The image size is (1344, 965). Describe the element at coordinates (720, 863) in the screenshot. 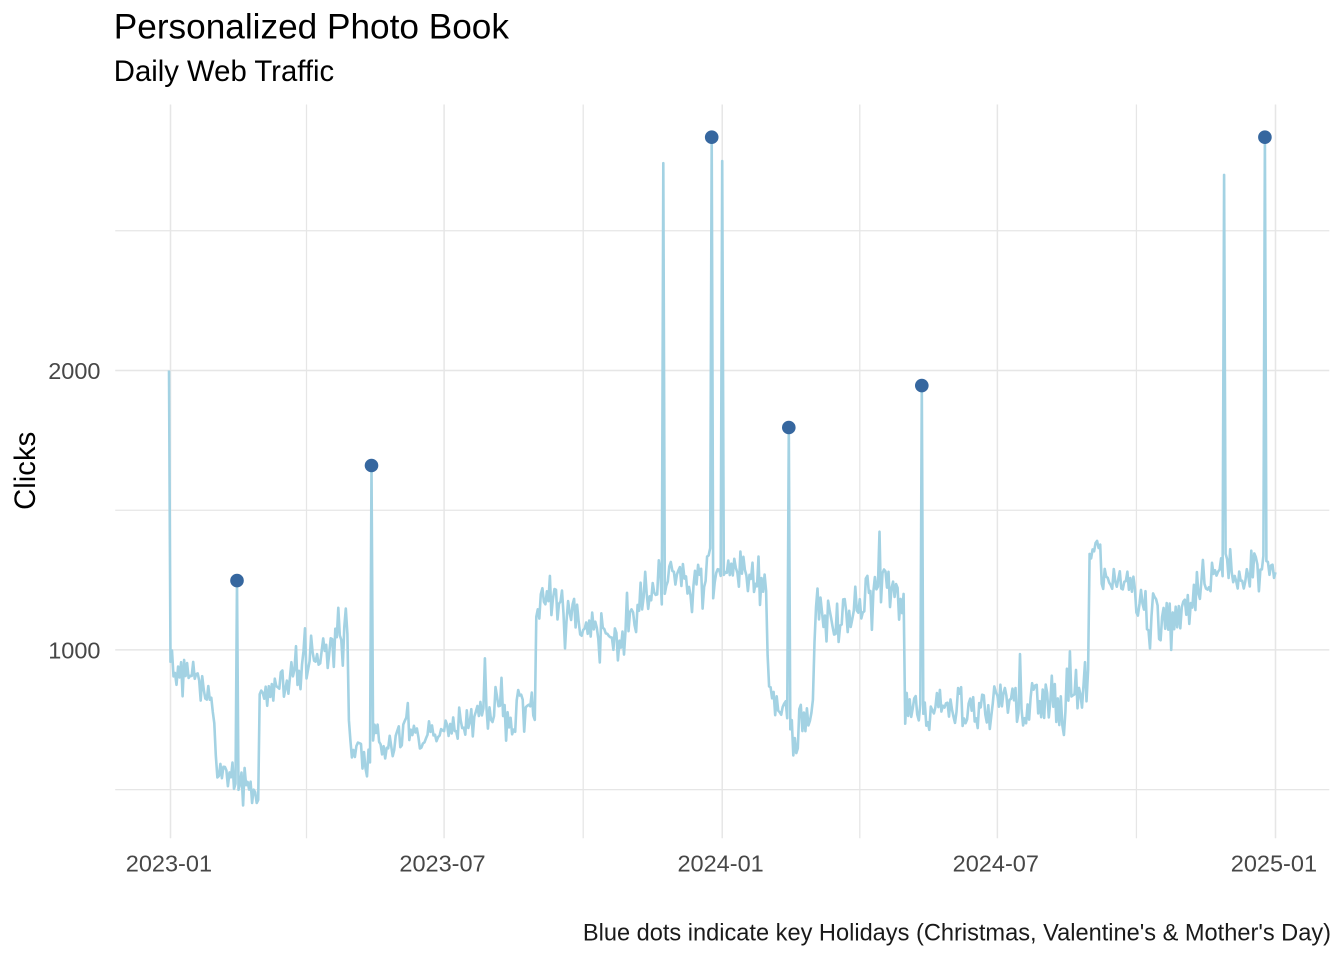

I see `svg-text: 2024-01` at that location.